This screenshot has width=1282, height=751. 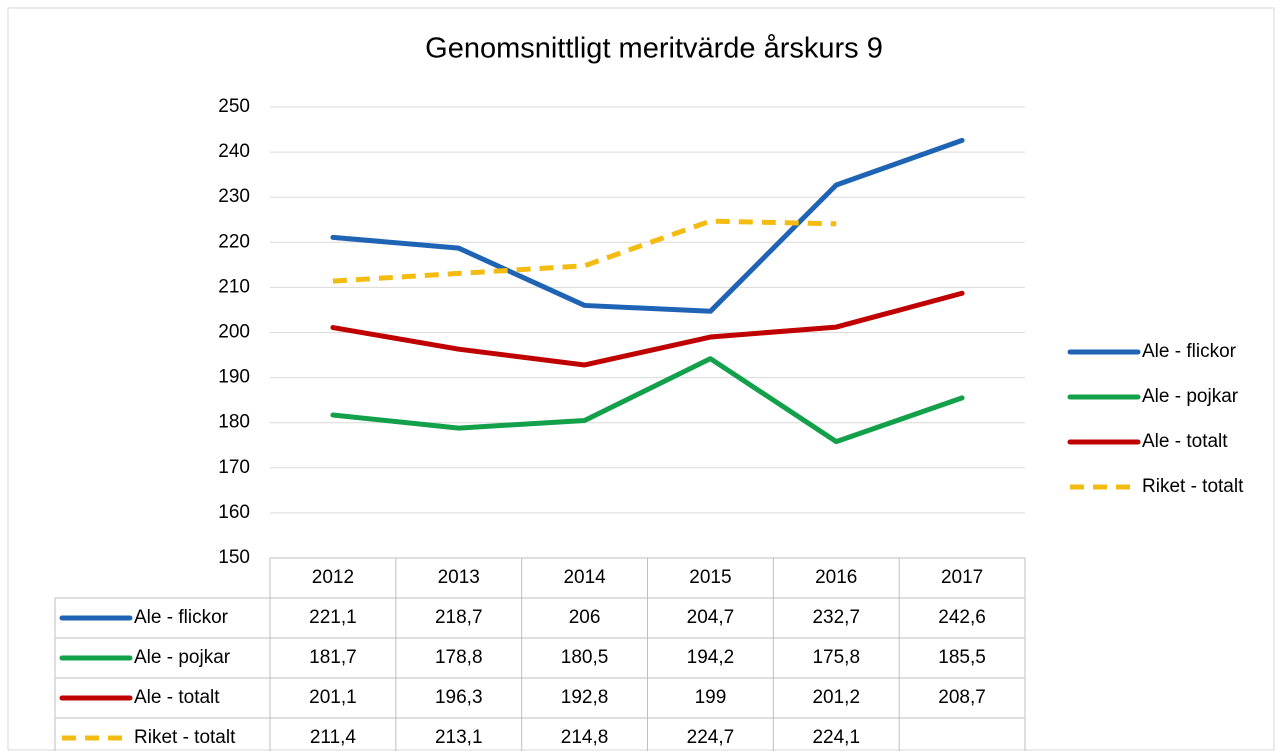 What do you see at coordinates (234, 557) in the screenshot?
I see `y-tick-label: 150` at bounding box center [234, 557].